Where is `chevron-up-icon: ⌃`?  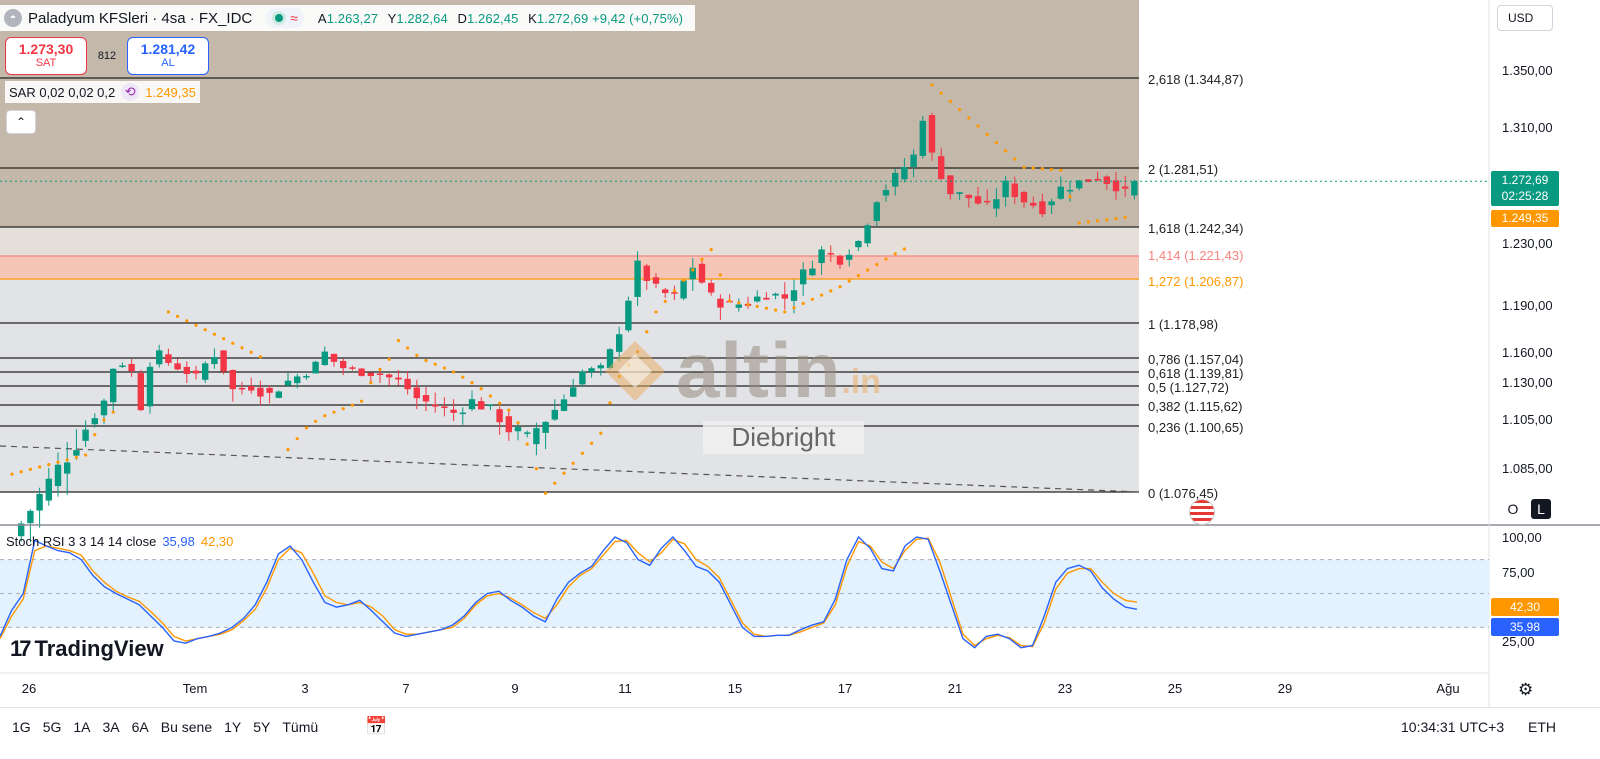 chevron-up-icon: ⌃ is located at coordinates (21, 122).